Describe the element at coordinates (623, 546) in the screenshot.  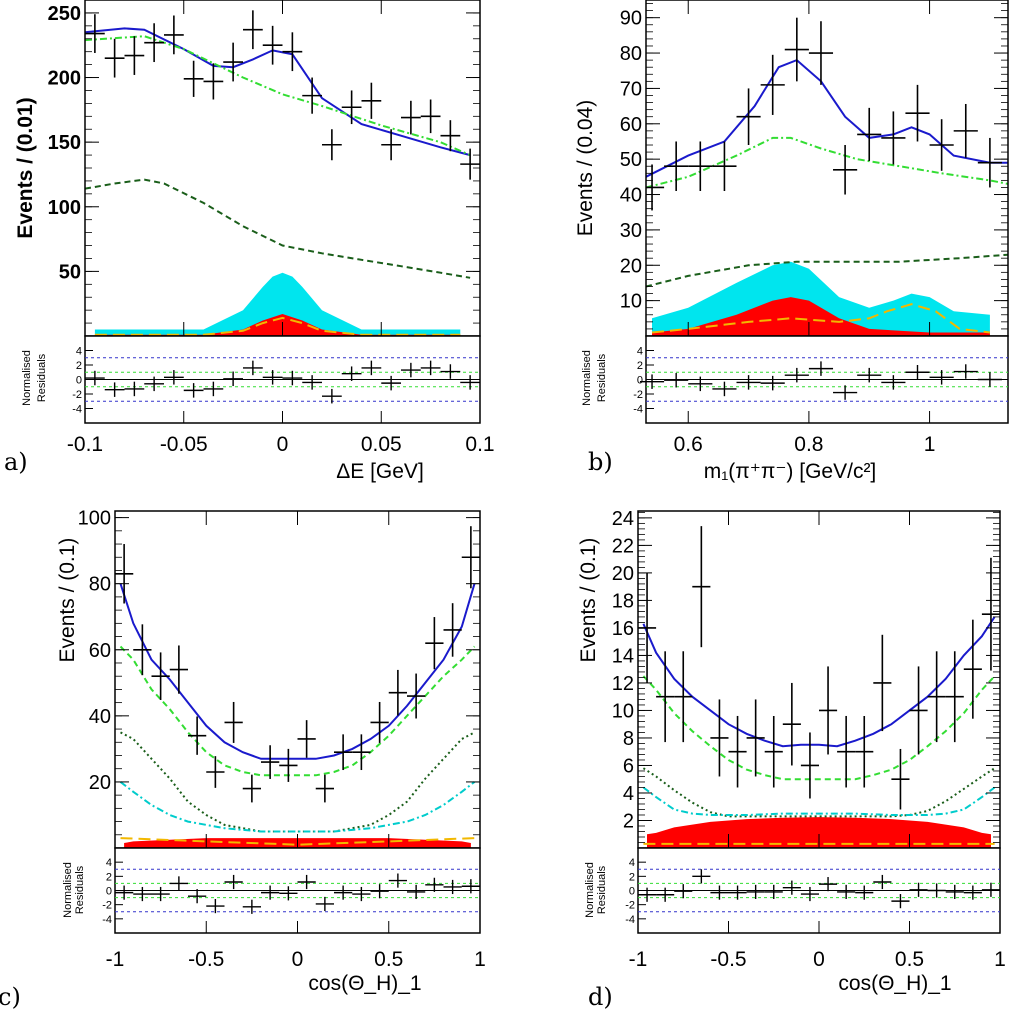
I see `y-tick-label: 22` at that location.